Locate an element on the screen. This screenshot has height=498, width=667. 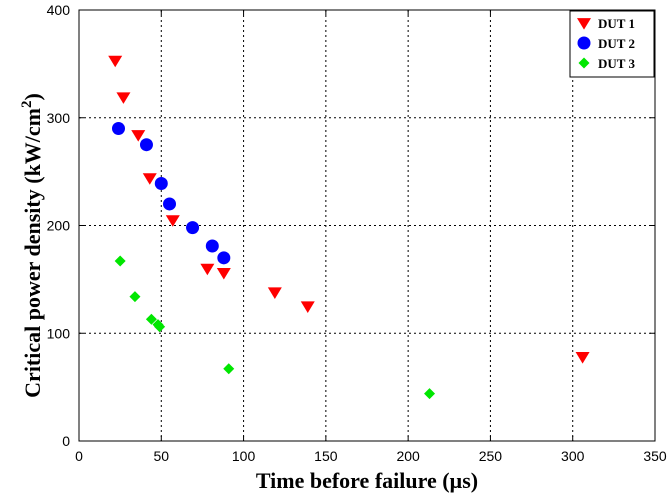
y-axis-title-close: ) is located at coordinates (32, 96).